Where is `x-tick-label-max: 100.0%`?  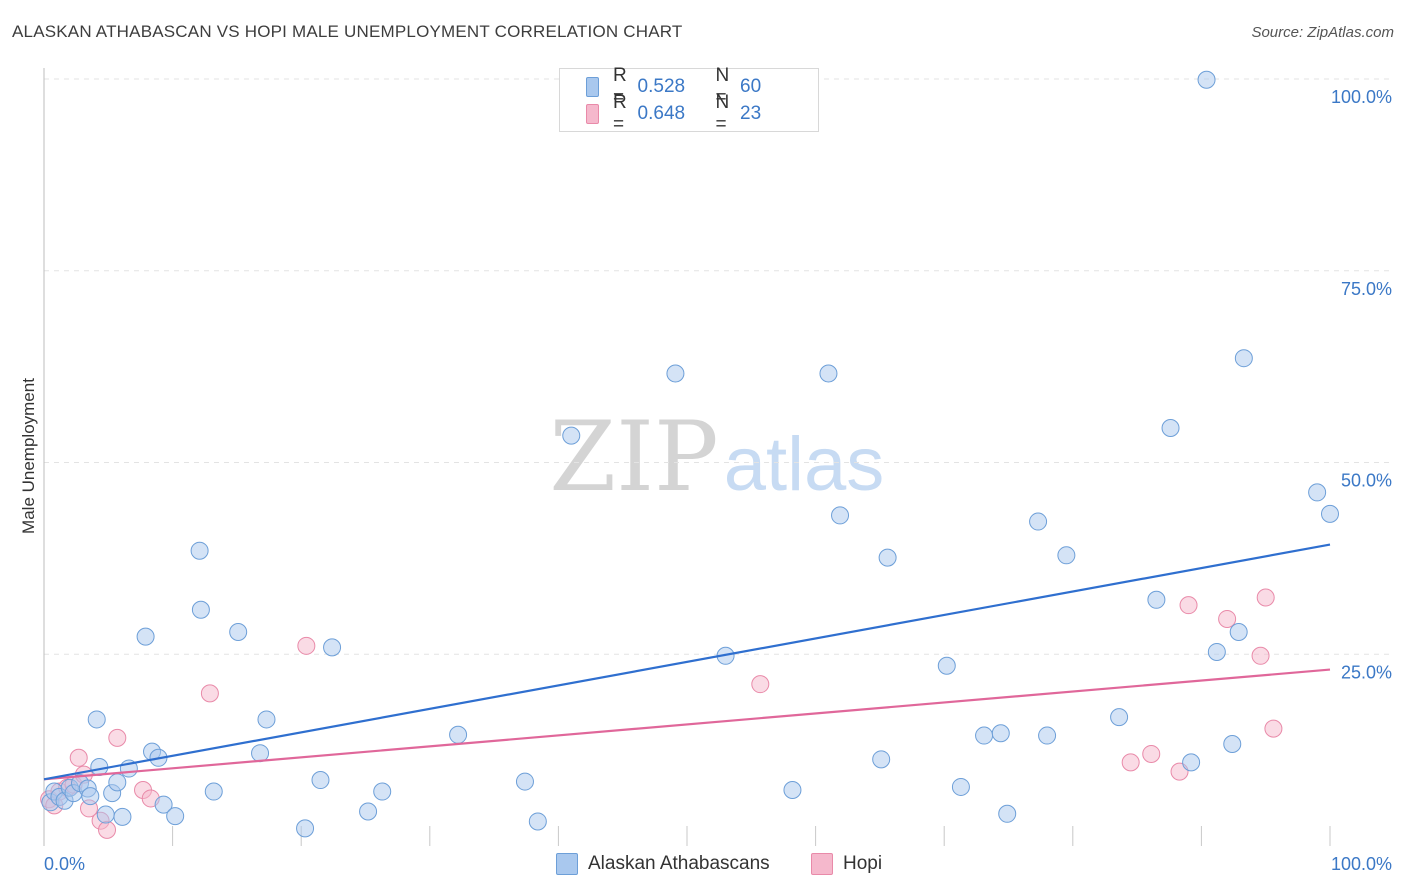
x-tick-label-max: 100.0% is located at coordinates (1361, 864).